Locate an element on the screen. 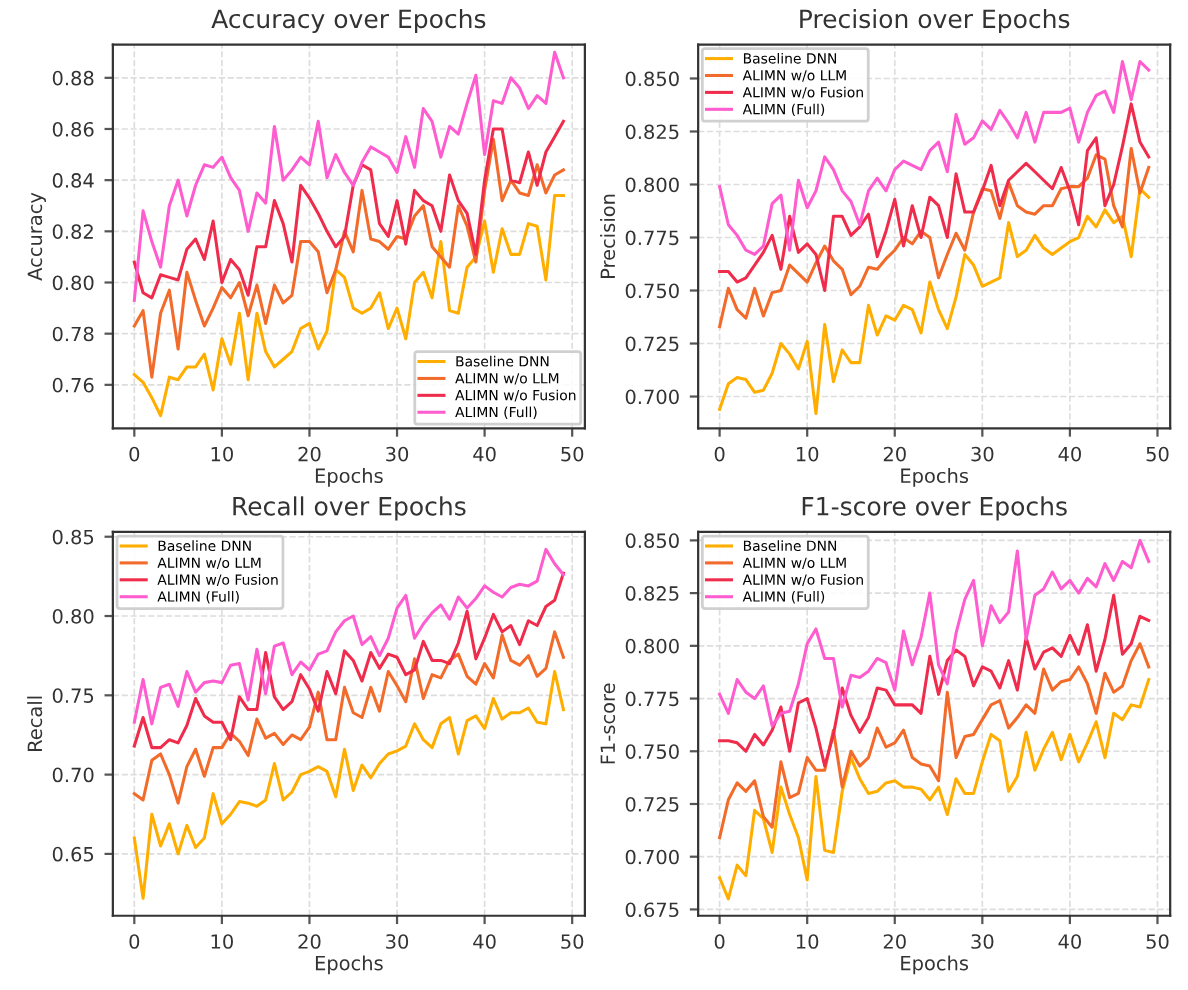 The image size is (1188, 990). y-axis-title: Accuracy is located at coordinates (36, 236).